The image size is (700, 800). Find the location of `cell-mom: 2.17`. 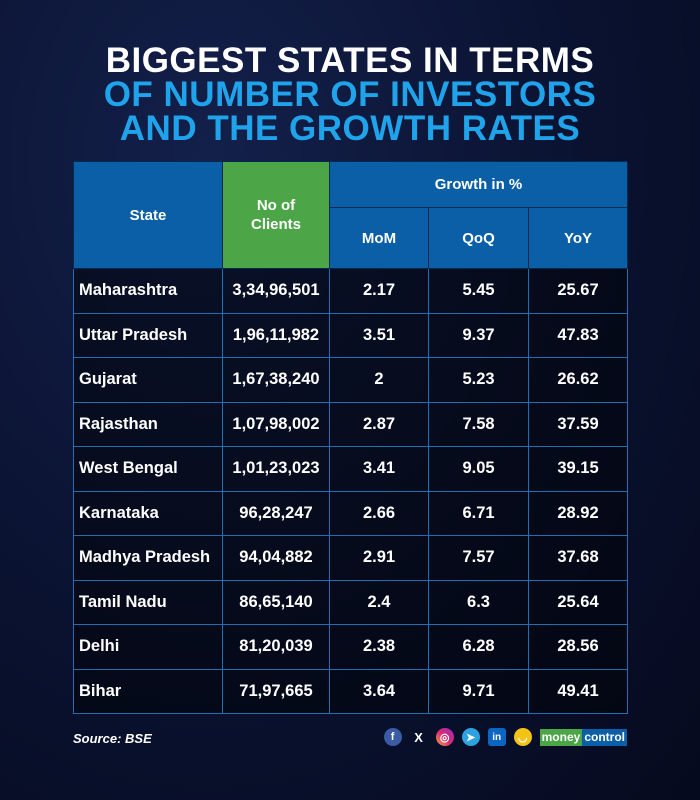

cell-mom: 2.17 is located at coordinates (379, 291).